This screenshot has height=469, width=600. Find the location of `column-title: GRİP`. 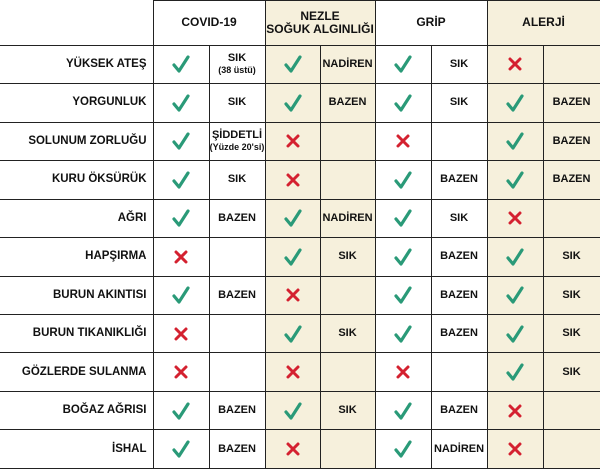

column-title: GRİP is located at coordinates (431, 22).